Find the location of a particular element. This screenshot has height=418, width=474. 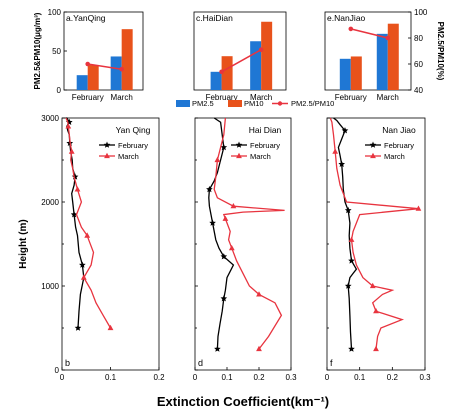

y-tick-label: 2000 is located at coordinates (50, 202).